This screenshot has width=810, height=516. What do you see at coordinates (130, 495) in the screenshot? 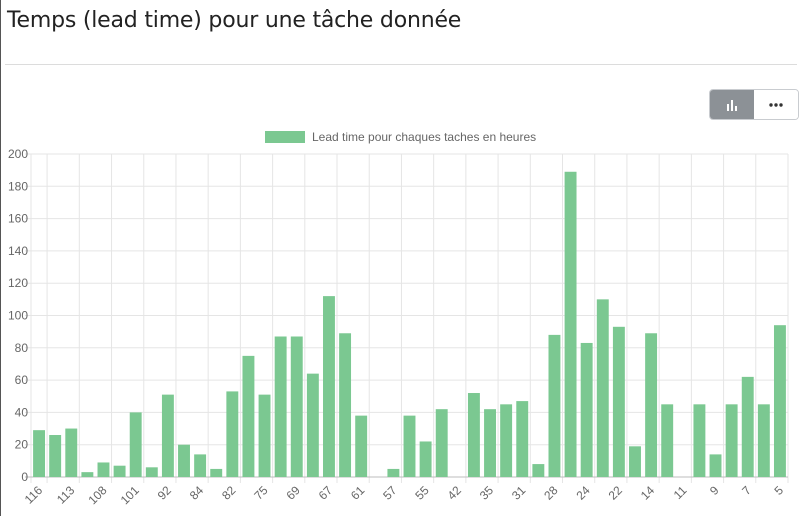
I see `x-tick-label: 101` at bounding box center [130, 495].